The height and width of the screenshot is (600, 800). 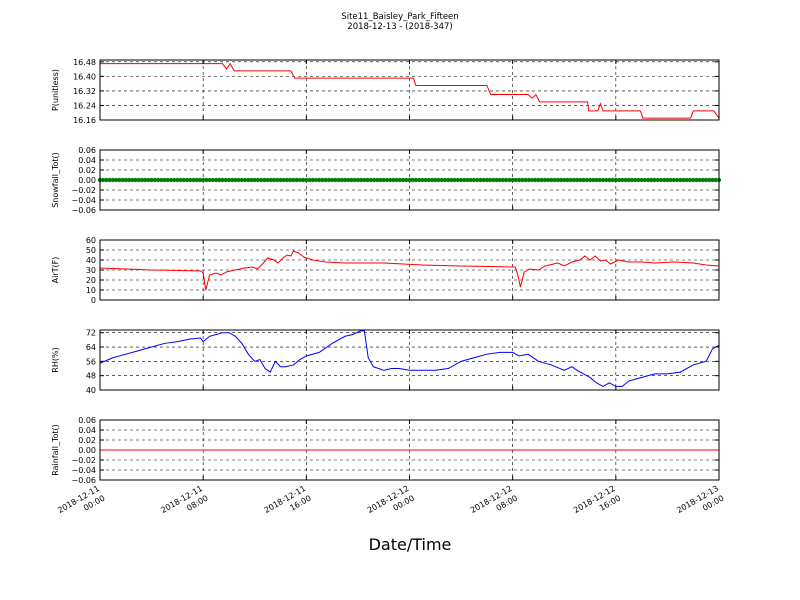 What do you see at coordinates (399, 17) in the screenshot?
I see `chart-title-line1: Site11_Baisley_Park_Fifteen` at bounding box center [399, 17].